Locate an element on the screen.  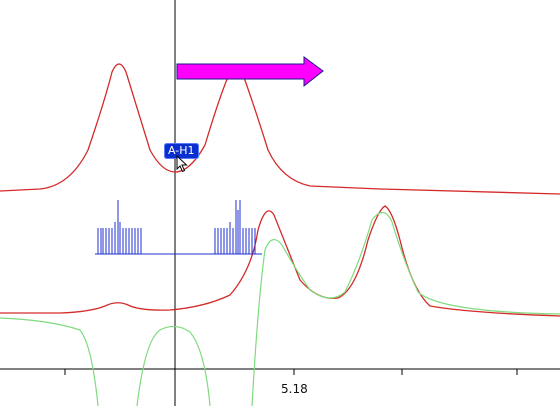
stick-spectrum is located at coordinates (178, 227).